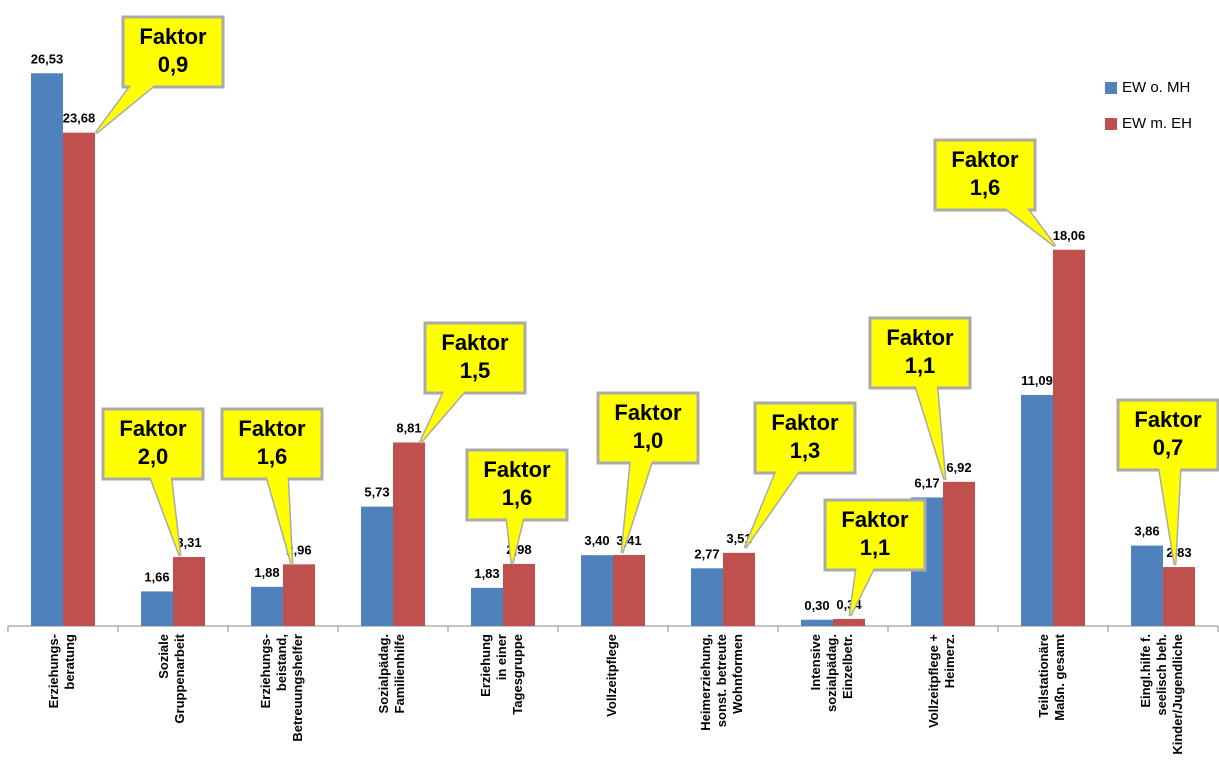  Describe the element at coordinates (408, 427) in the screenshot. I see `value-label: 8,81` at that location.